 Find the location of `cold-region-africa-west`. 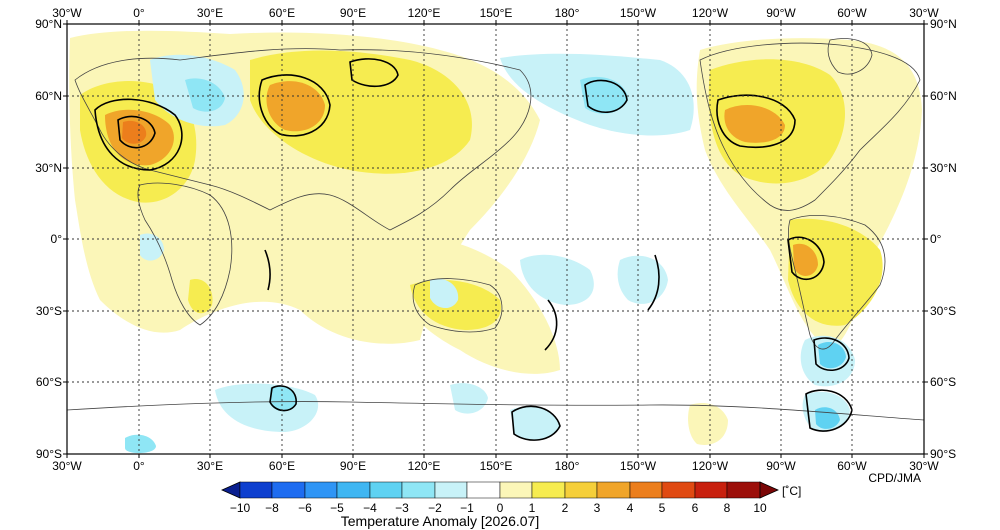

cold-region-africa-west is located at coordinates (152, 247).